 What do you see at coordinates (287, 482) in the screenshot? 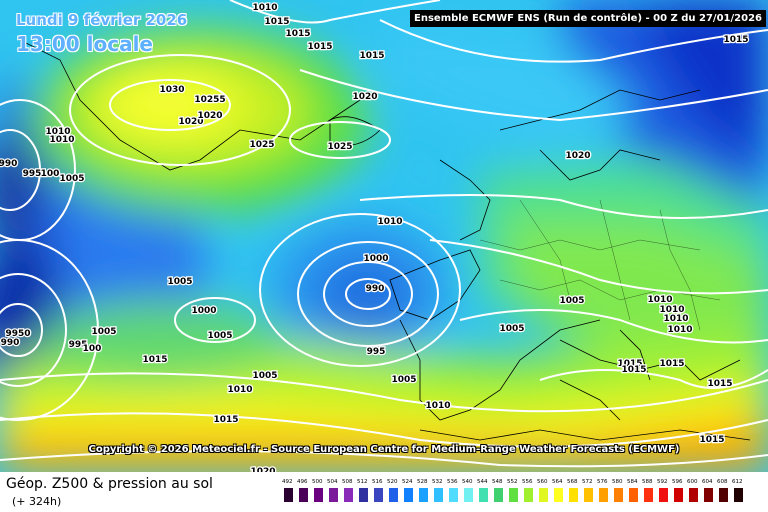
I see `legend-tick-label: 492` at bounding box center [287, 482].